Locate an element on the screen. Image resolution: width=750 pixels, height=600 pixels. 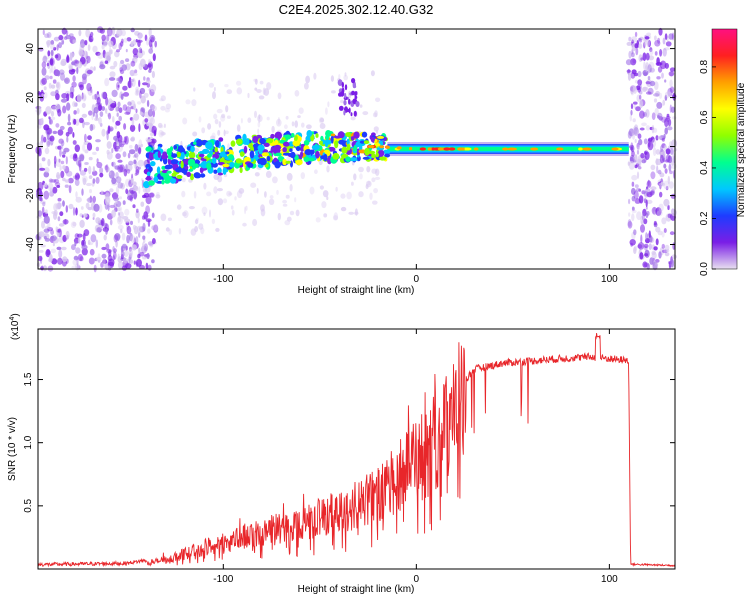
burst-blob is located at coordinates (342, 84).